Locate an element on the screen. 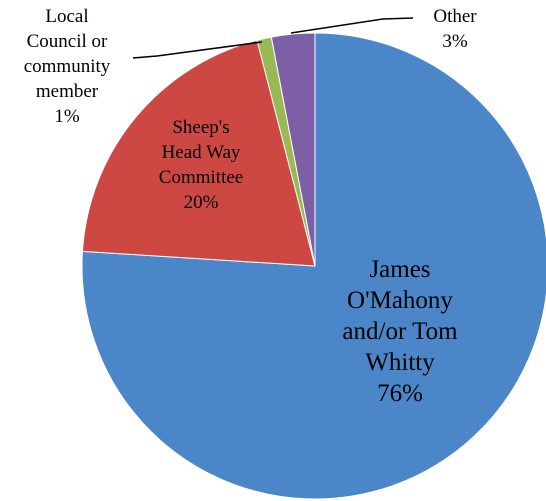 This screenshot has width=546, height=501. data-label-line: James is located at coordinates (399, 269).